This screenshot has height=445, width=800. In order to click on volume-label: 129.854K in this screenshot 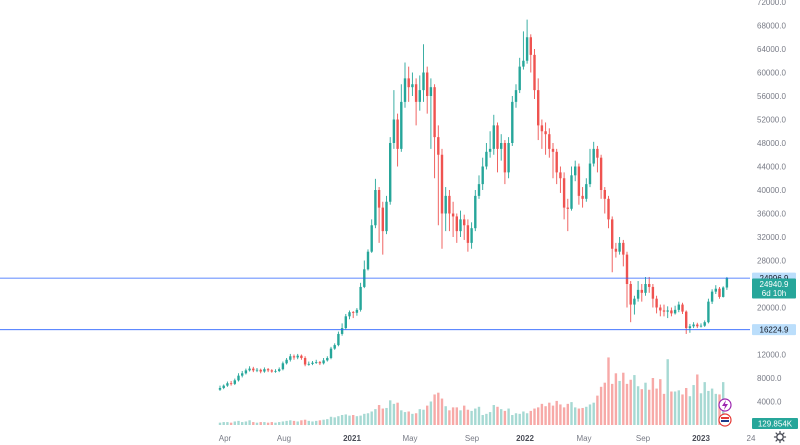, I will do `click(775, 424)`.